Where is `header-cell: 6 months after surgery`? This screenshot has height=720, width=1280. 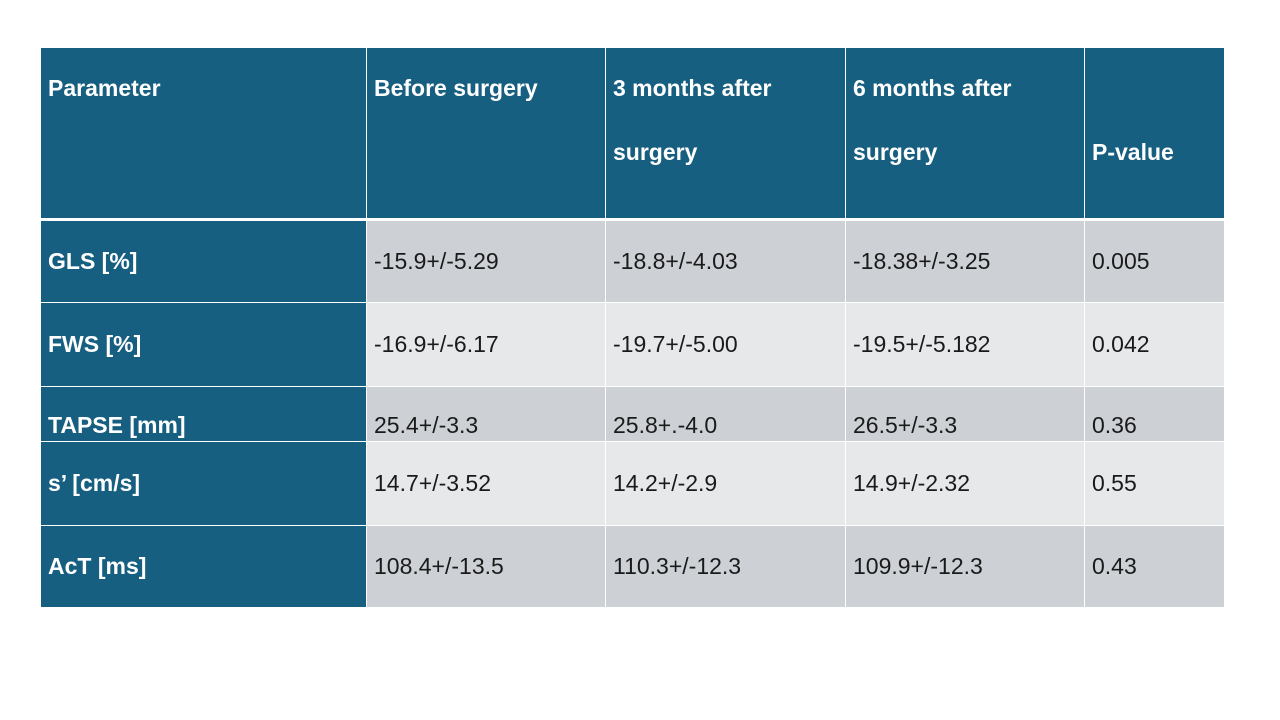
header-cell: 6 months after surgery is located at coordinates (965, 133).